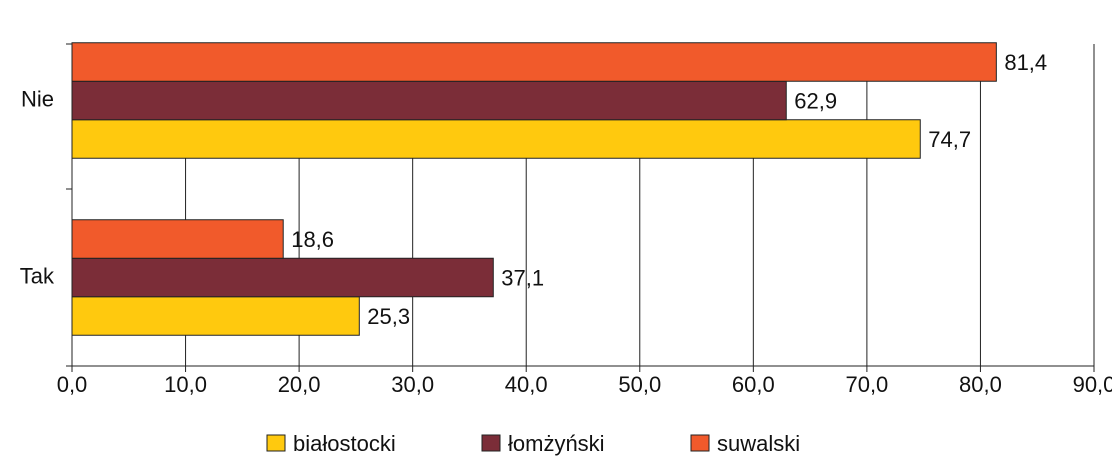 This screenshot has width=1112, height=461. What do you see at coordinates (815, 100) in the screenshot?
I see `data-label: 62,9` at bounding box center [815, 100].